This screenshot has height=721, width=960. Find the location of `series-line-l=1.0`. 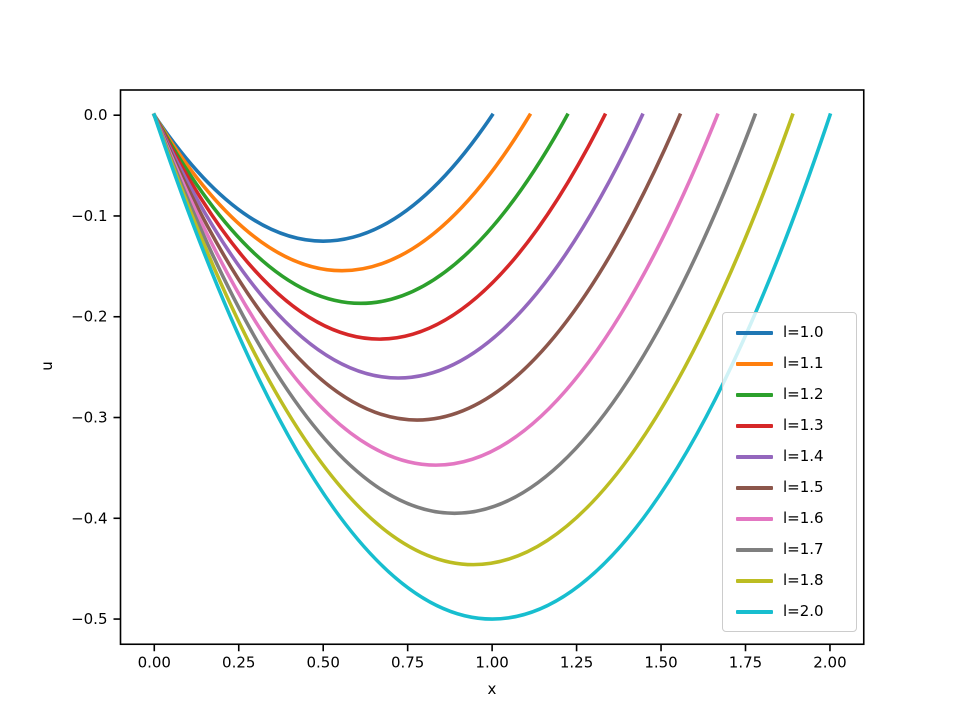

series-line-l=1.0 is located at coordinates (323, 177).